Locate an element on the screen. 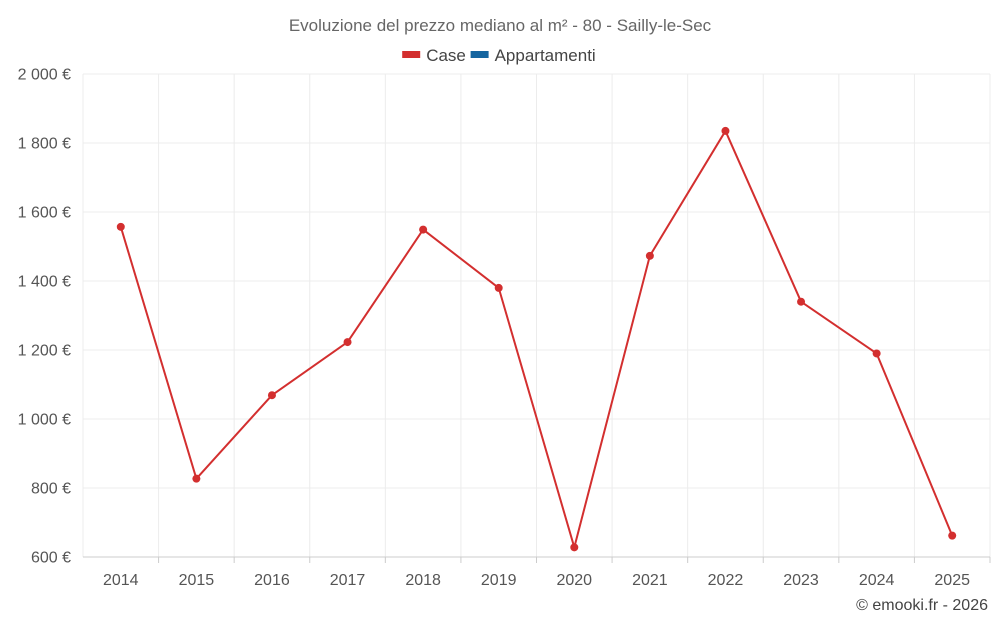  y-tick-label: 1 400 € is located at coordinates (44, 282).